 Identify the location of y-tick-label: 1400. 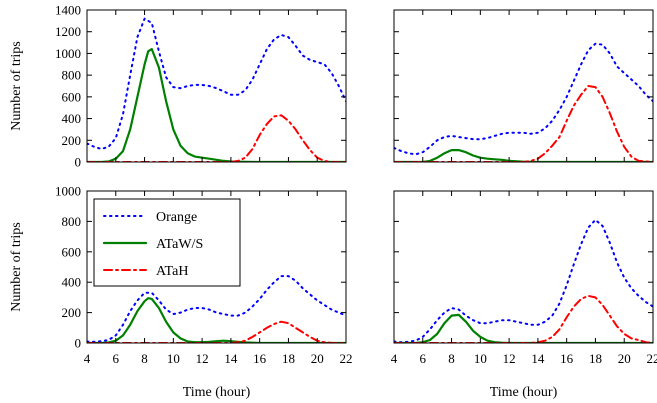
(68, 10).